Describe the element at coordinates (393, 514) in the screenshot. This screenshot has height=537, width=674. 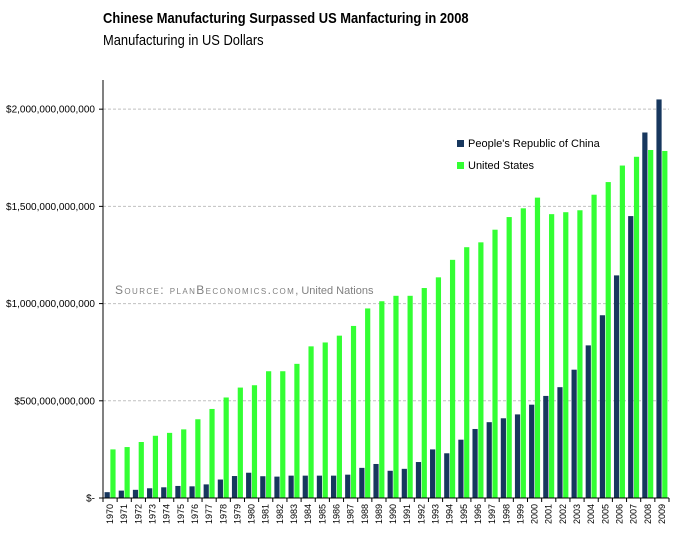
I see `x-tick-label: 1990` at that location.